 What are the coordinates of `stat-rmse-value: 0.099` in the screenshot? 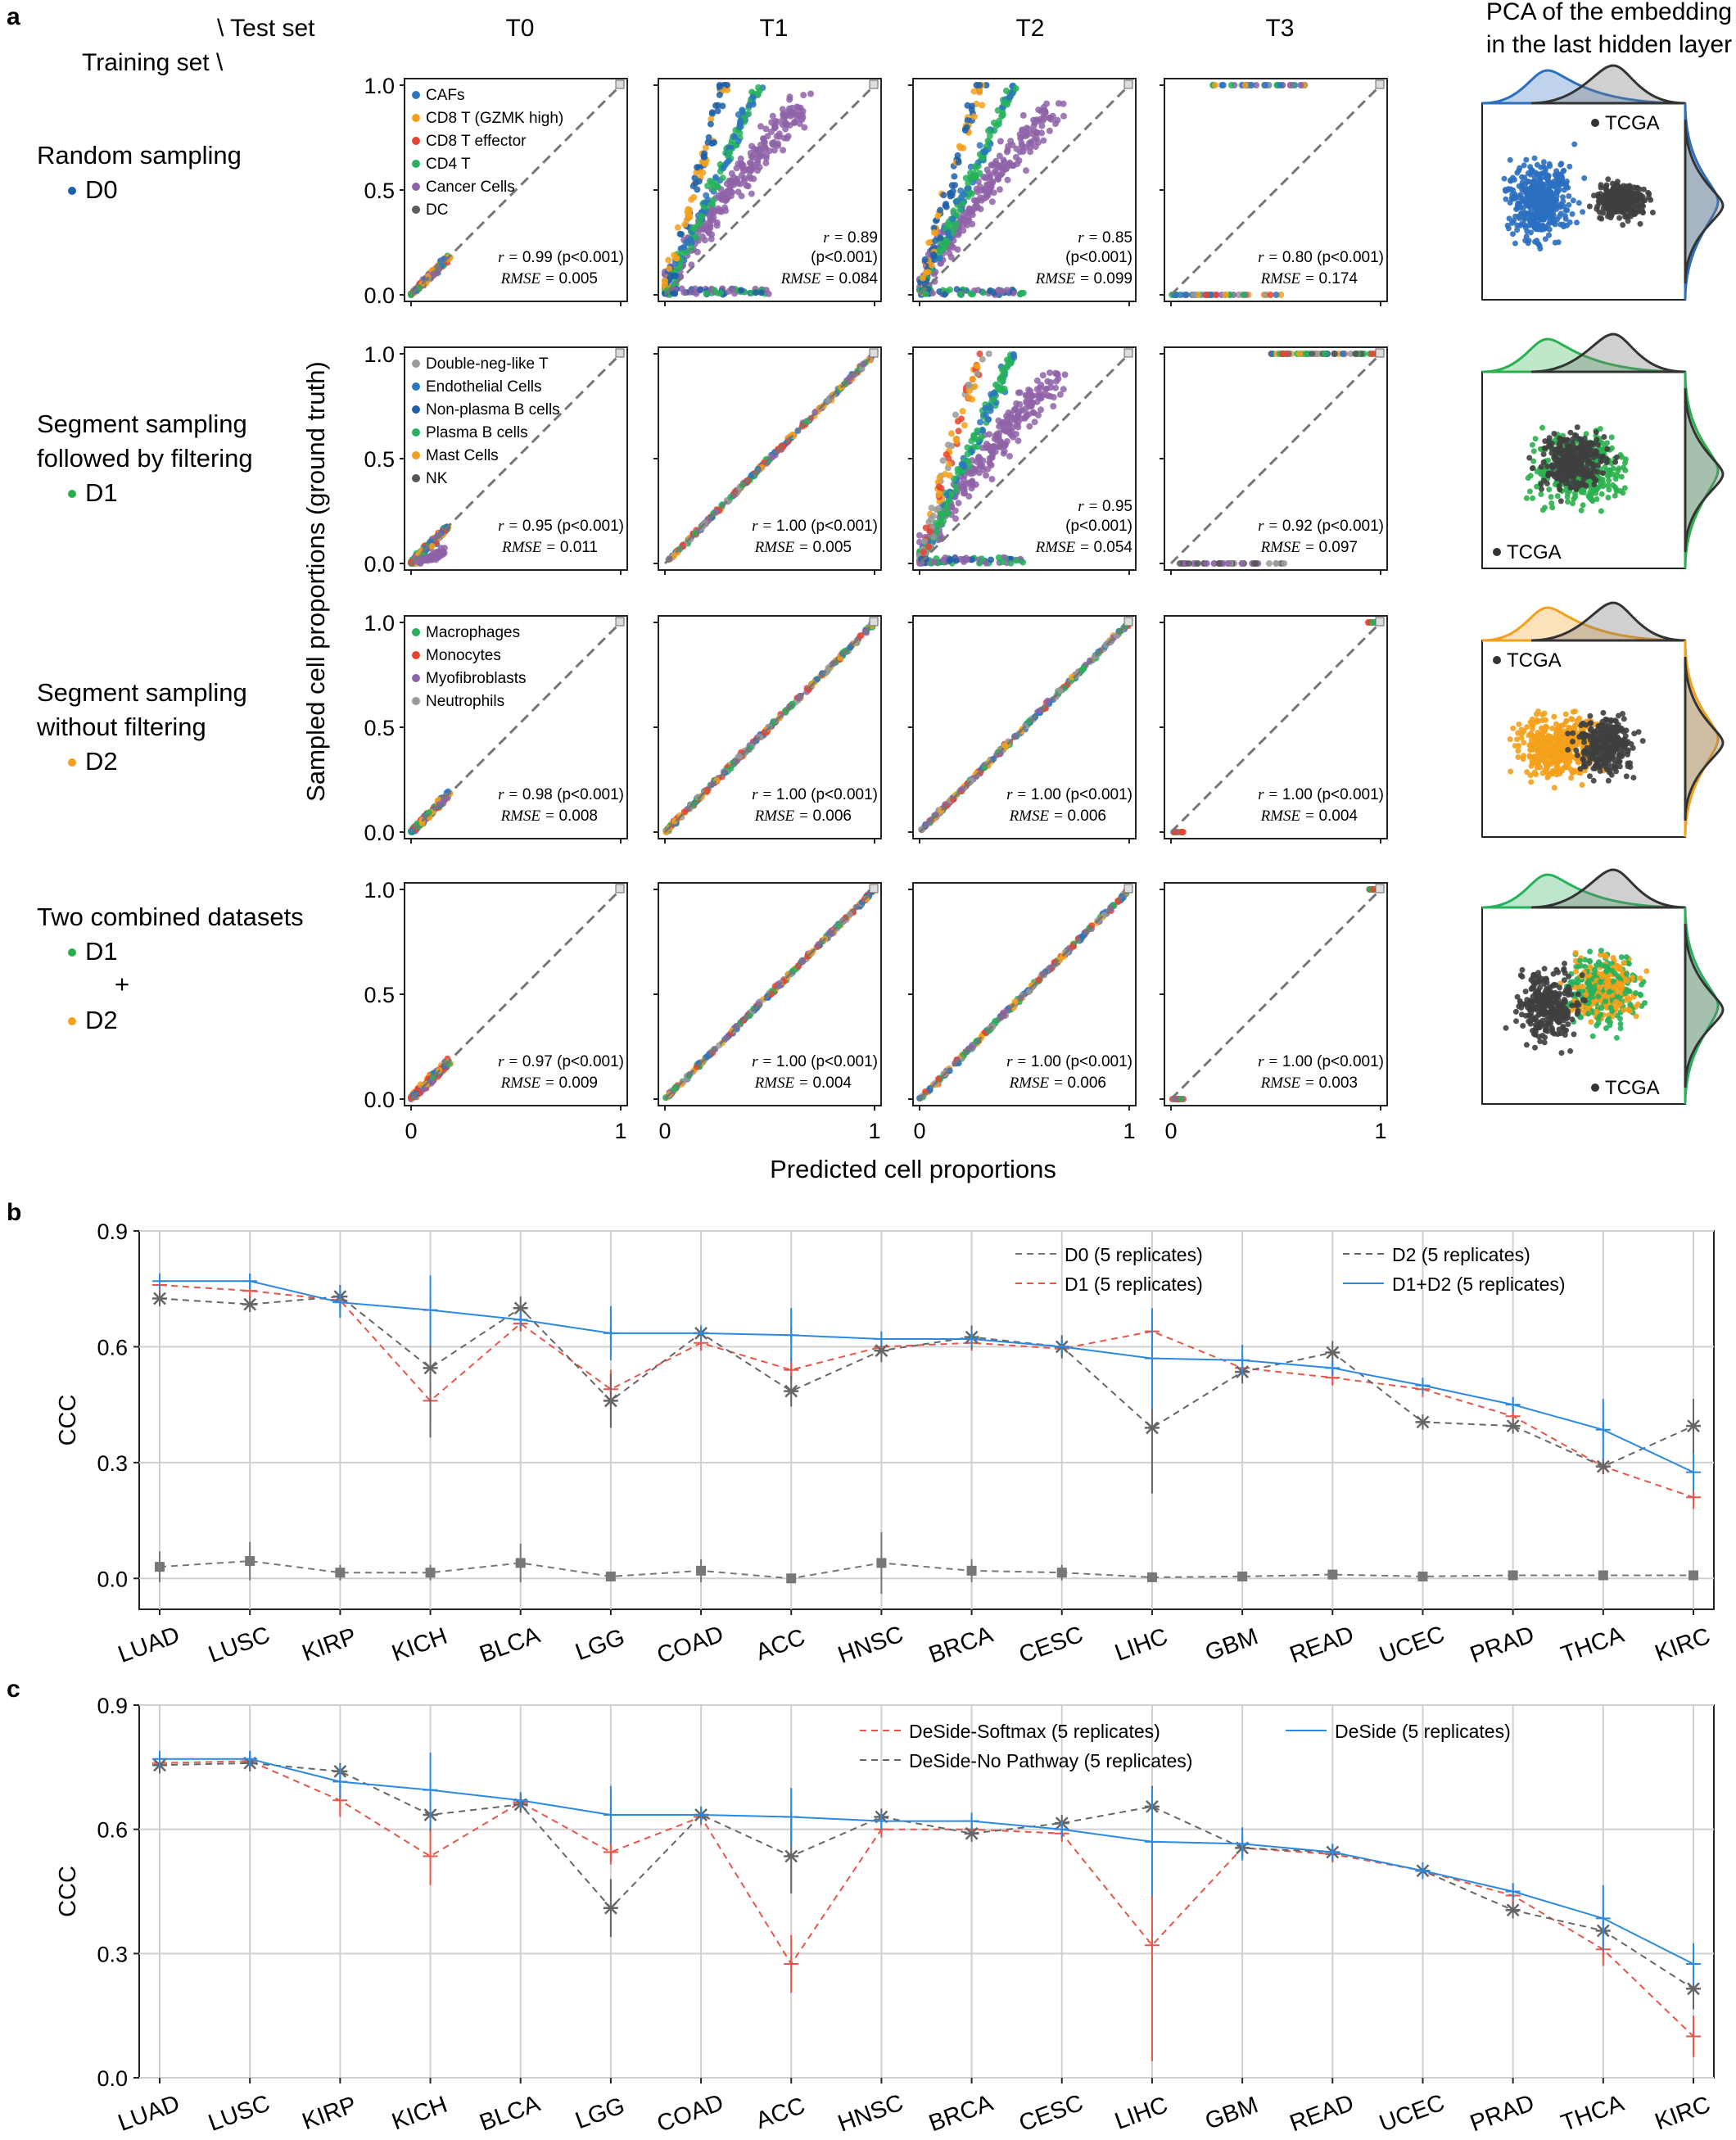 It's located at (1112, 278).